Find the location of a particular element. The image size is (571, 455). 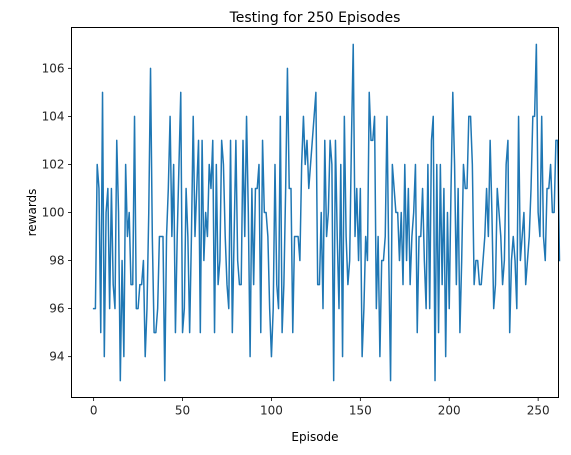

x-tick-label-200: 200 is located at coordinates (449, 411).